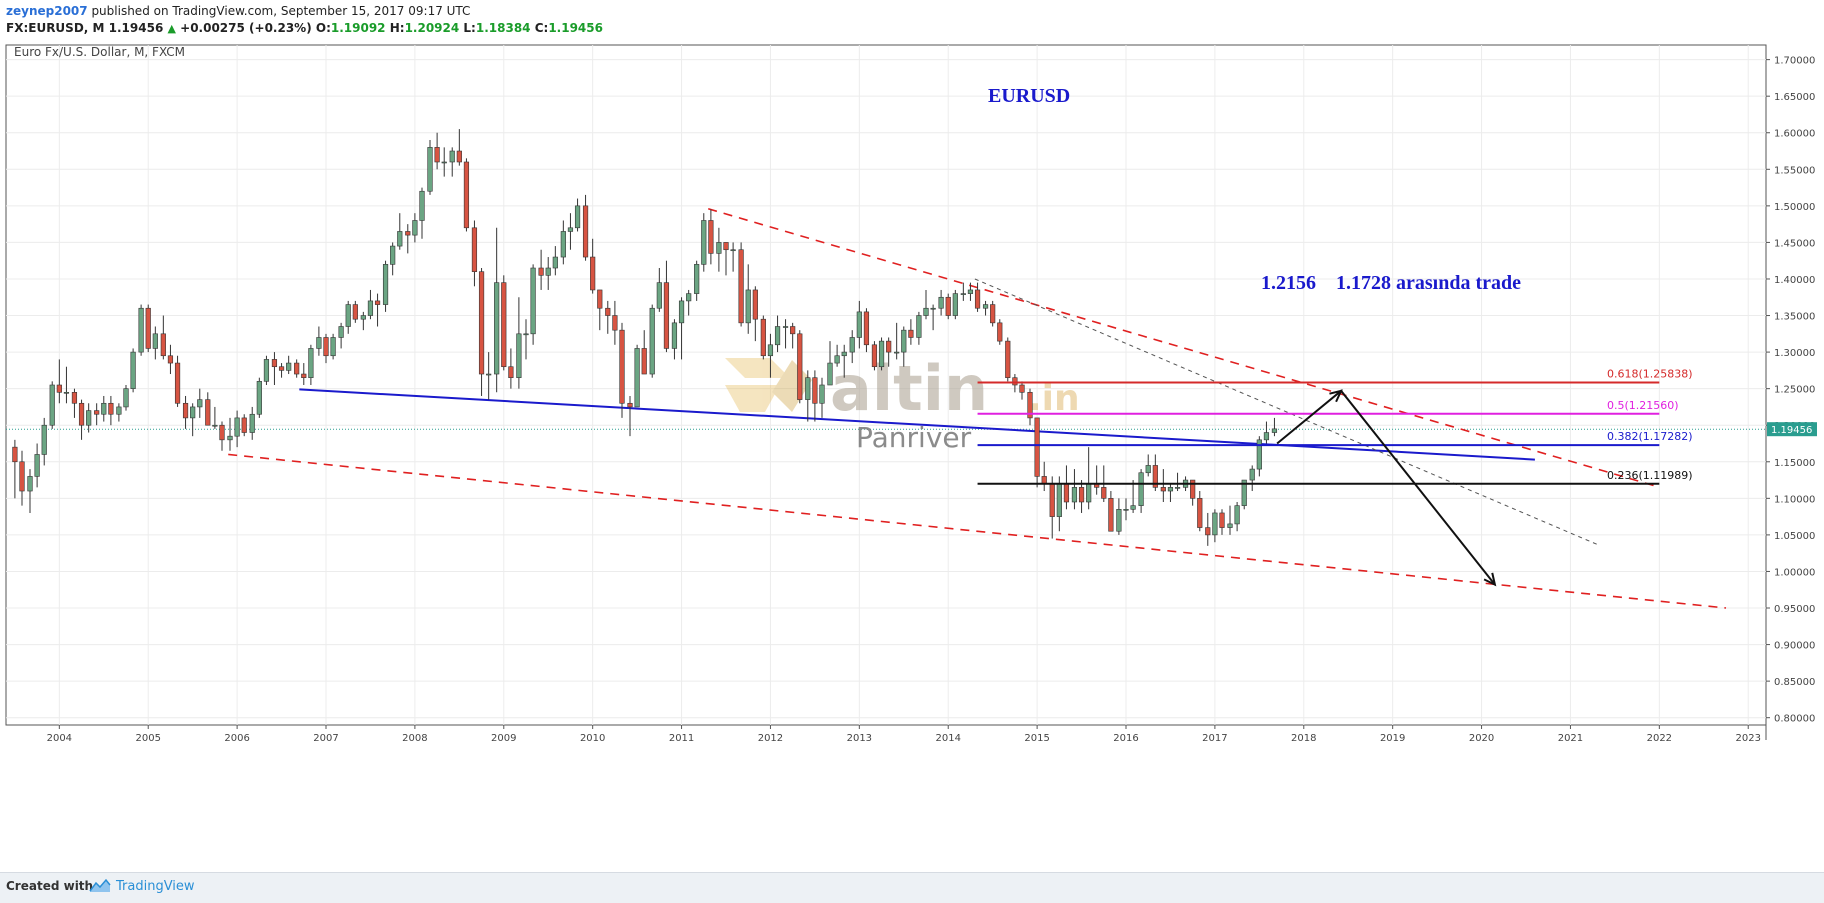 This screenshot has height=903, width=1824. Describe the element at coordinates (909, 388) in the screenshot. I see `watermark-altin: altin` at that location.